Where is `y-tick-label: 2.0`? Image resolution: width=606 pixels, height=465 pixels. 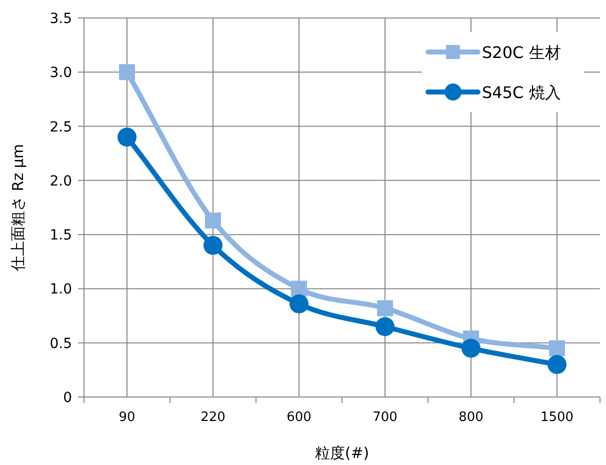
y-tick-label: 2.0 is located at coordinates (61, 181).